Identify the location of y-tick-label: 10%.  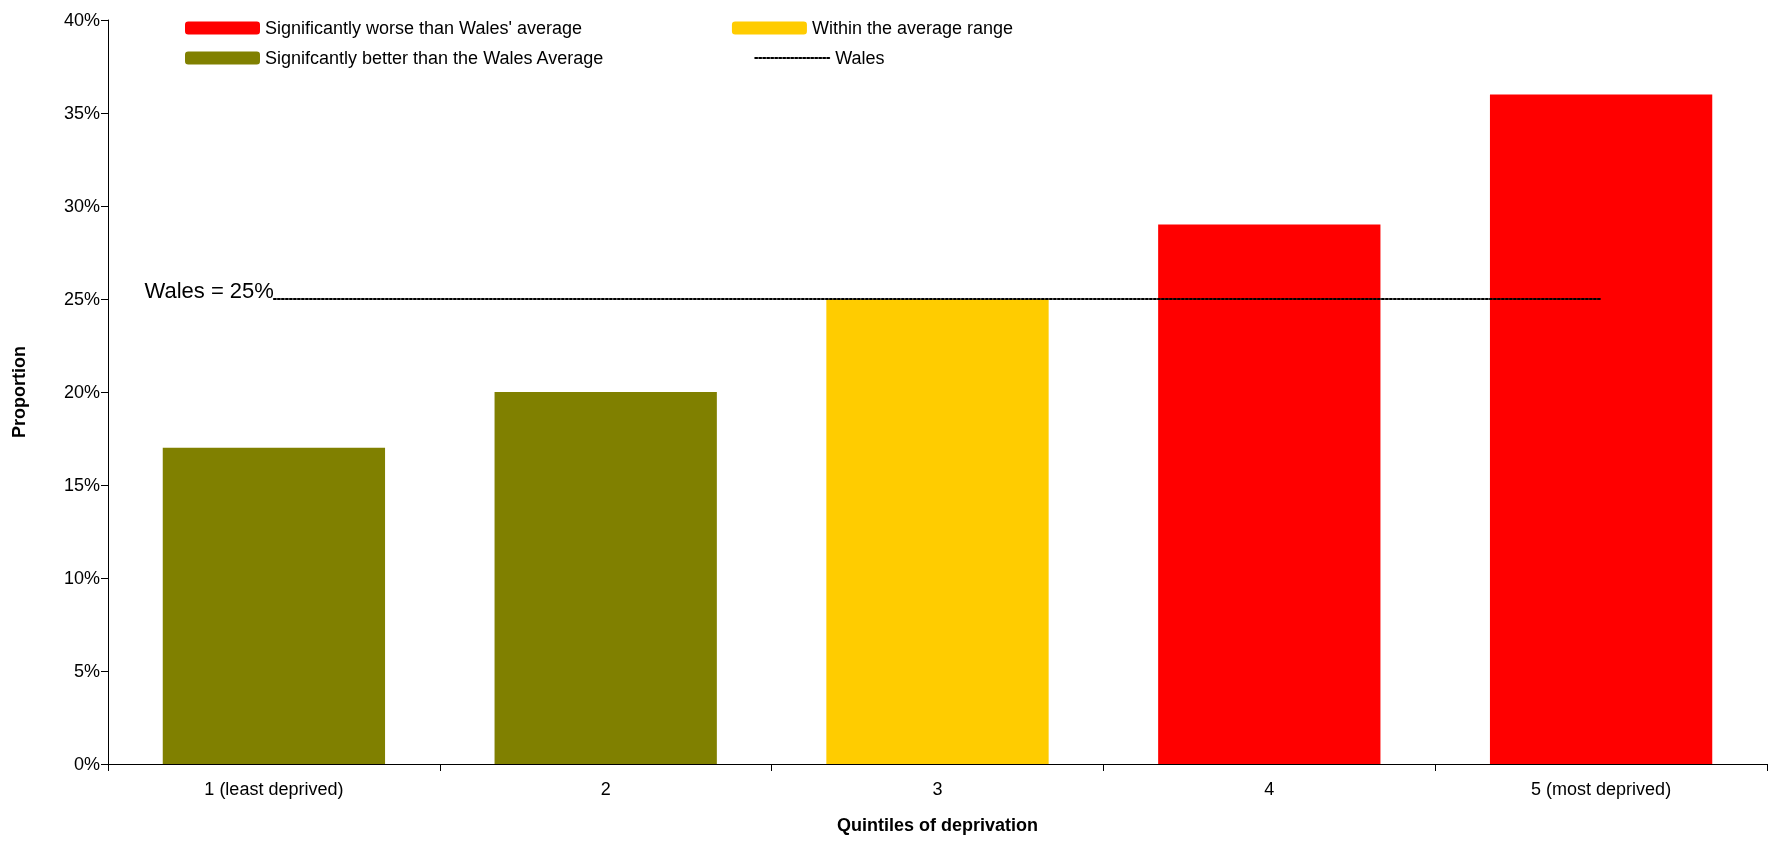
(81, 578).